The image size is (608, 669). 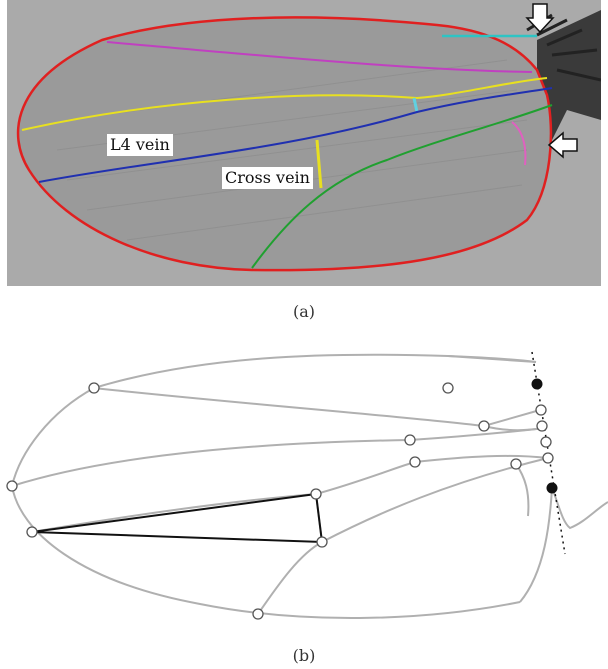 I want to click on vein-l2, so click(x=317, y=407).